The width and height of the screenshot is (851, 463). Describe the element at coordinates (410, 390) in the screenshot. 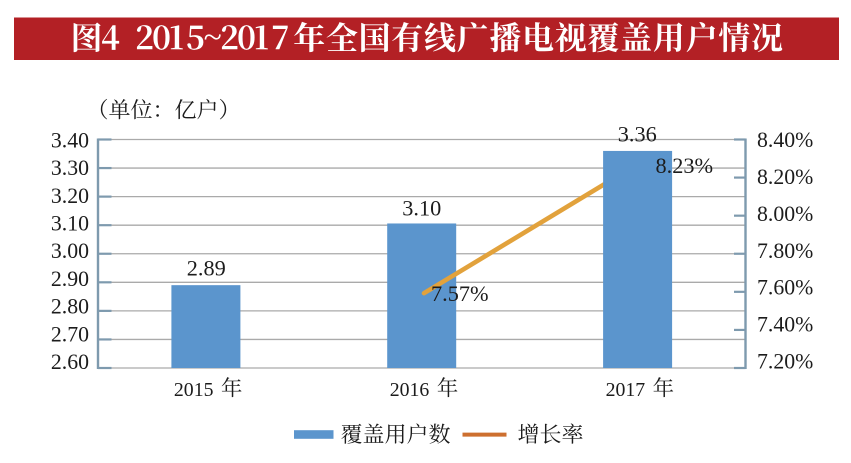

I see `svg-text: 2016` at that location.